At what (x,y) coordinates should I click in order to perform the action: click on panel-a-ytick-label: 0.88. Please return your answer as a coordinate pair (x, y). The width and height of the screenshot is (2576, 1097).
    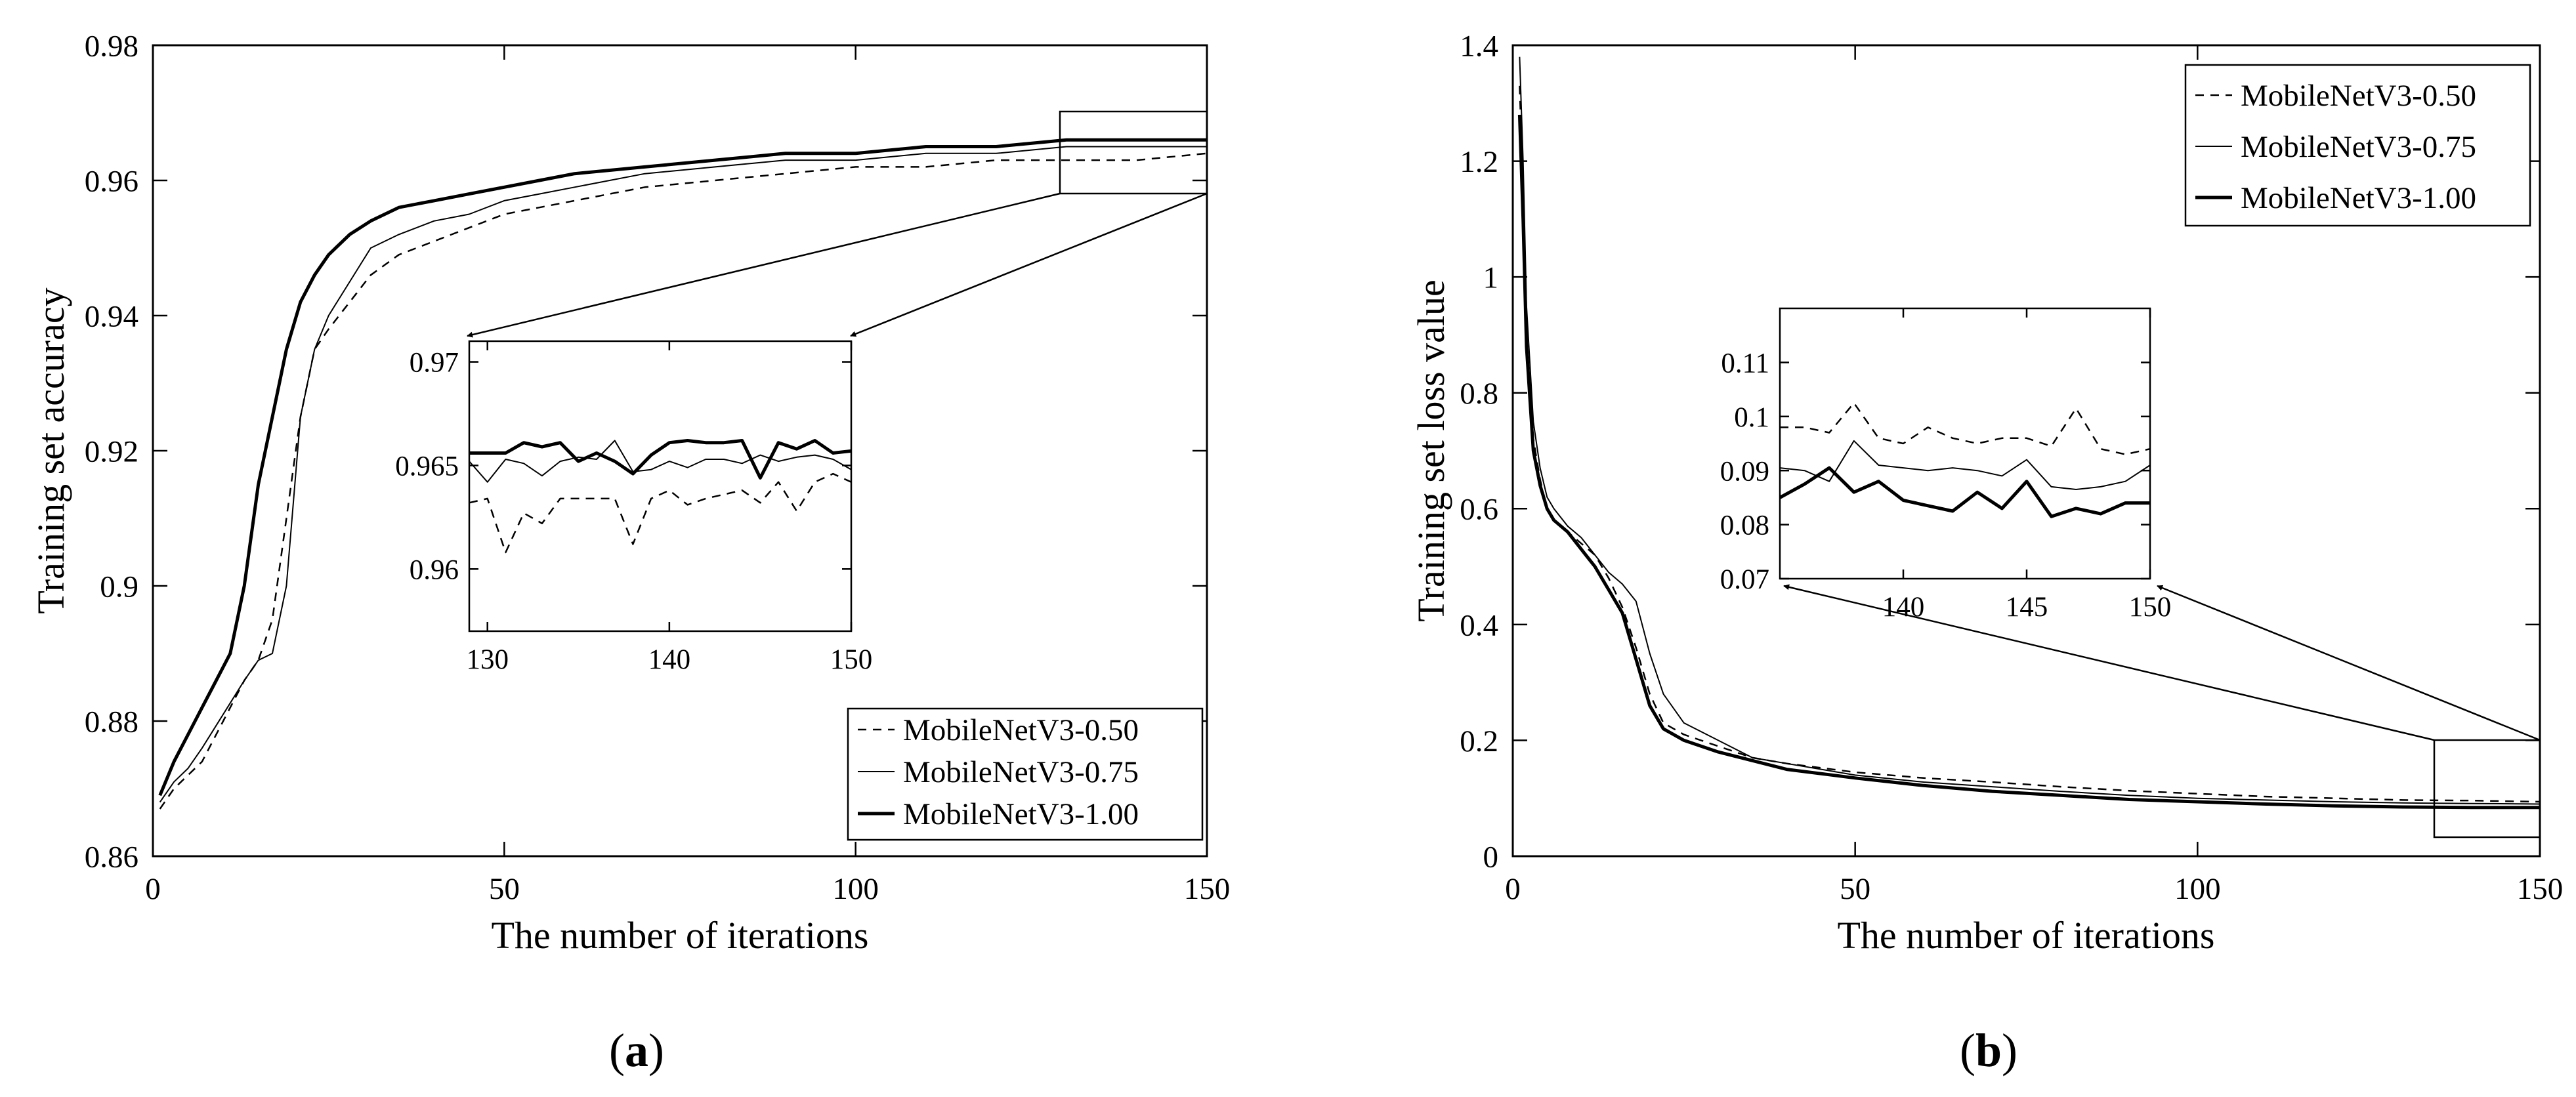
    Looking at the image, I should click on (111, 722).